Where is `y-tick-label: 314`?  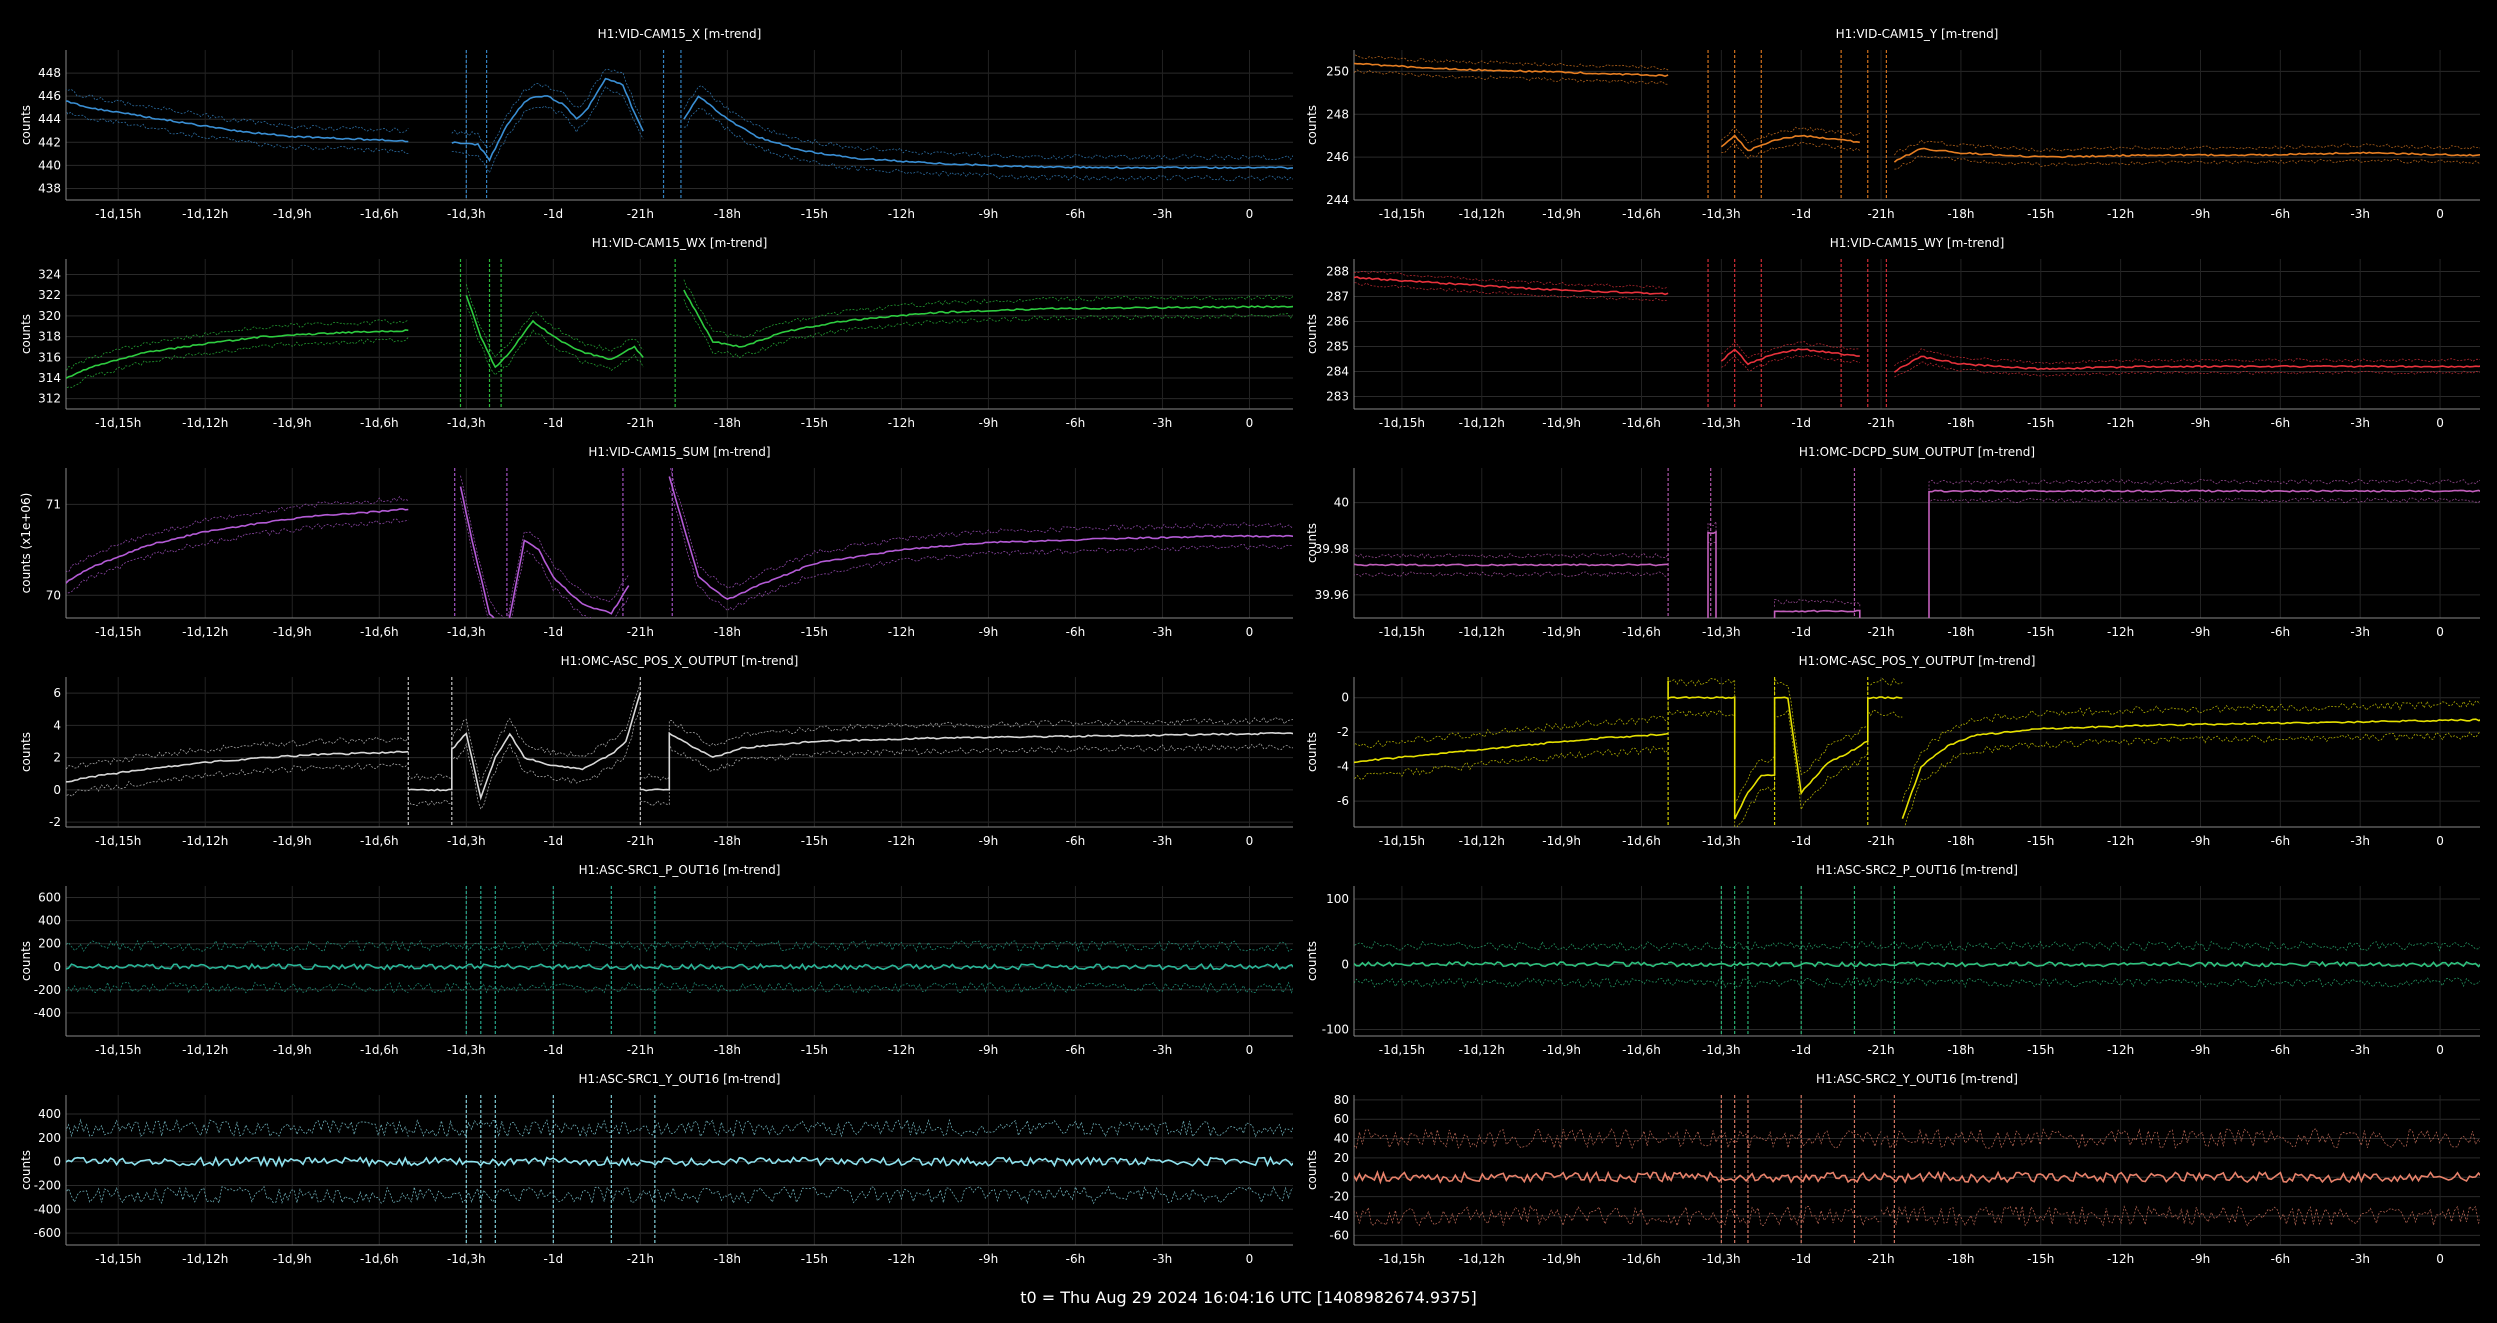 y-tick-label: 314 is located at coordinates (49, 378).